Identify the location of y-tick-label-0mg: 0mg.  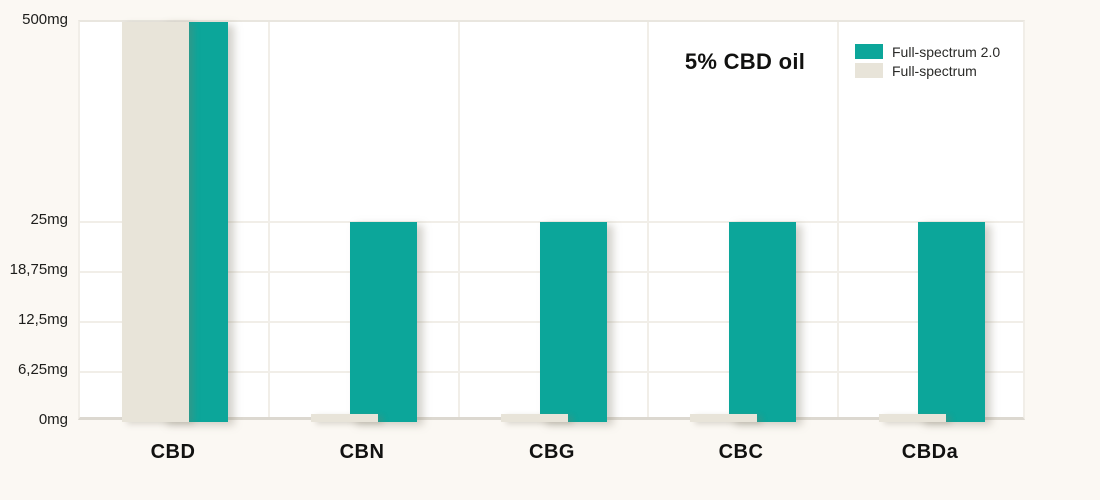
(53, 419).